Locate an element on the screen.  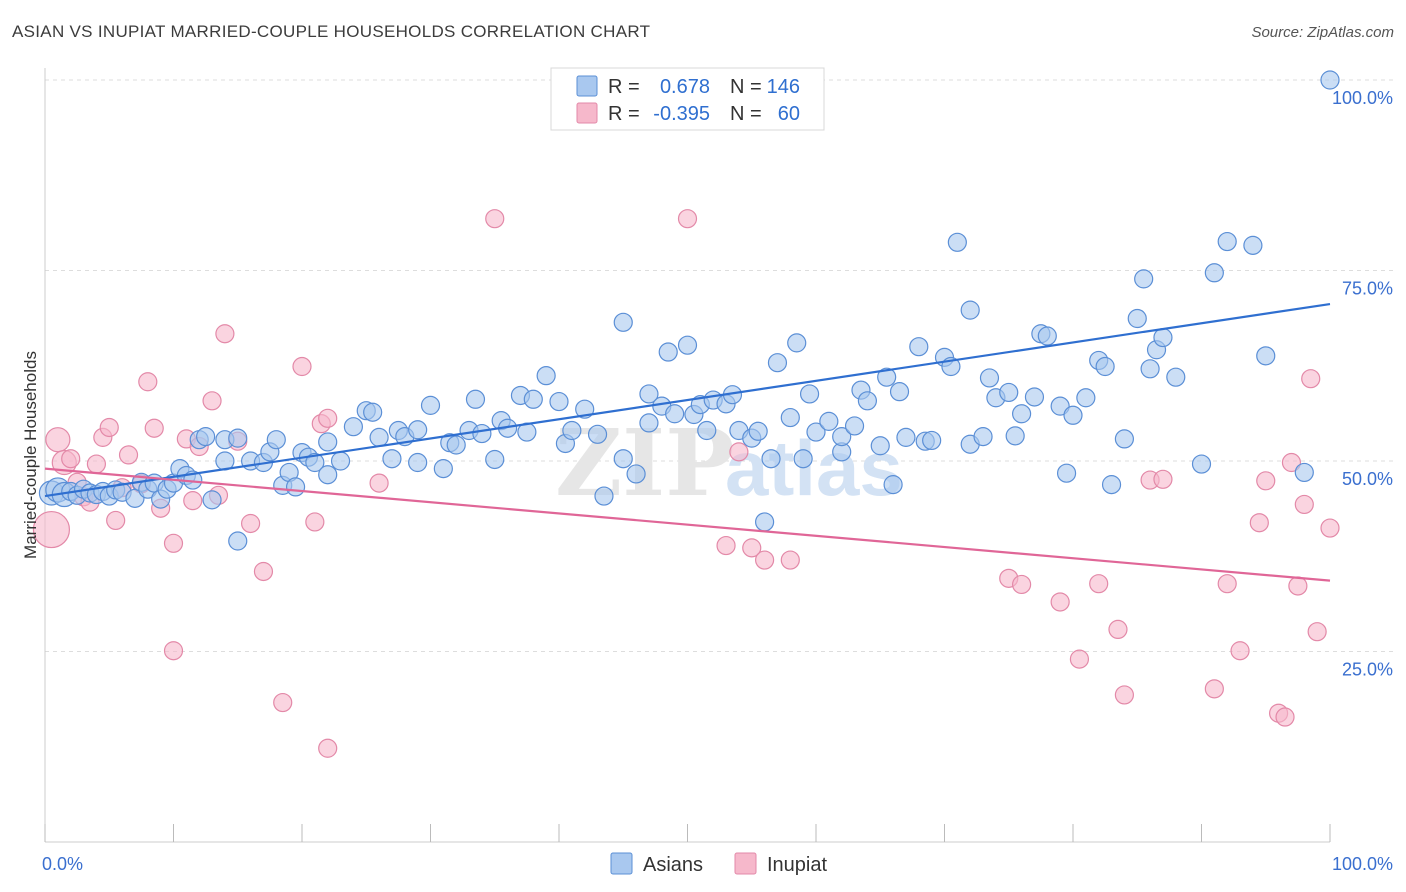
legend-r-value-inupiat: -0.395 is located at coordinates (681, 114).